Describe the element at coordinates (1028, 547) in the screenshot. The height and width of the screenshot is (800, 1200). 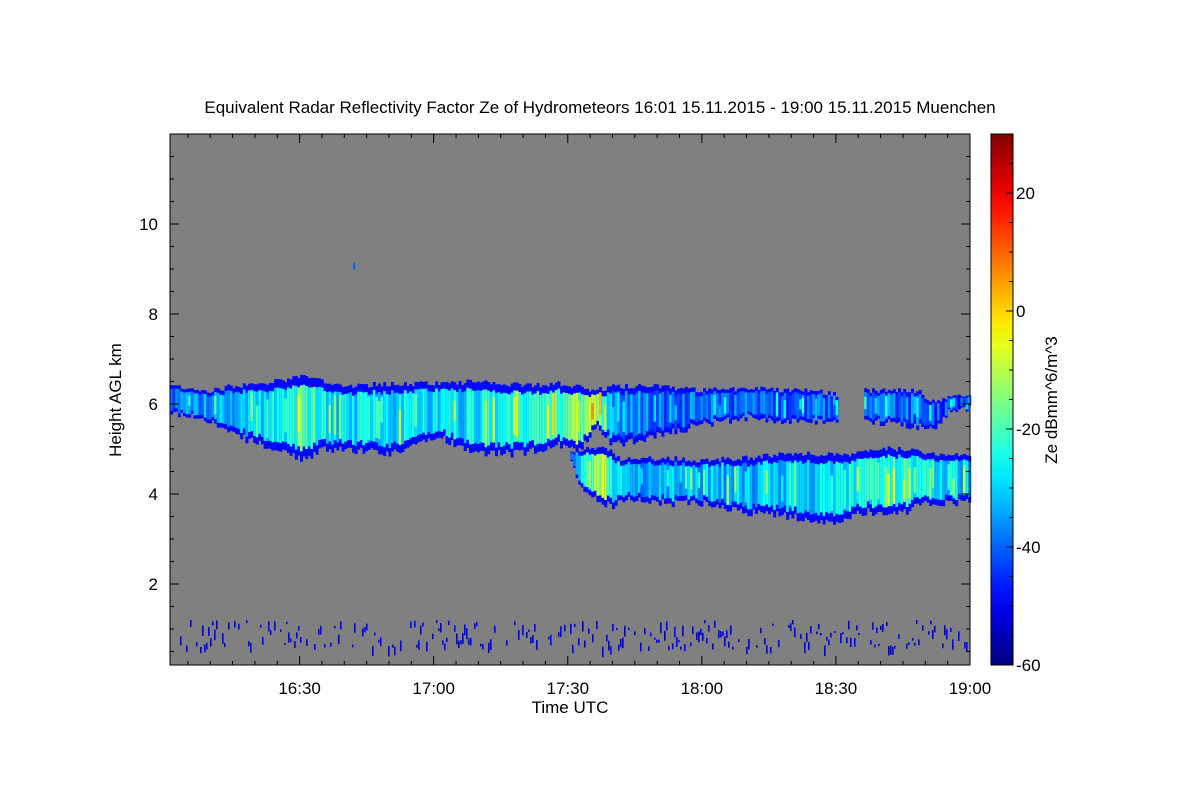
I see `colorbar-tick-label: -40` at that location.